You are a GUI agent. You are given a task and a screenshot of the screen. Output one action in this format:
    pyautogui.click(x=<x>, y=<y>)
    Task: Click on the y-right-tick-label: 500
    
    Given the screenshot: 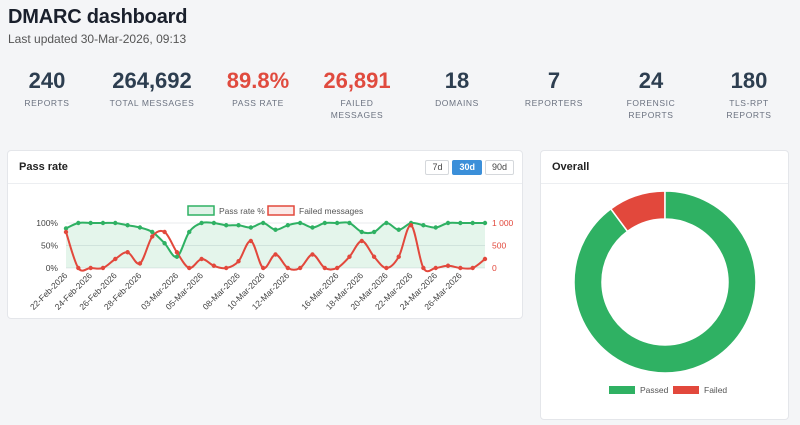 What is the action you would take?
    pyautogui.click(x=499, y=246)
    